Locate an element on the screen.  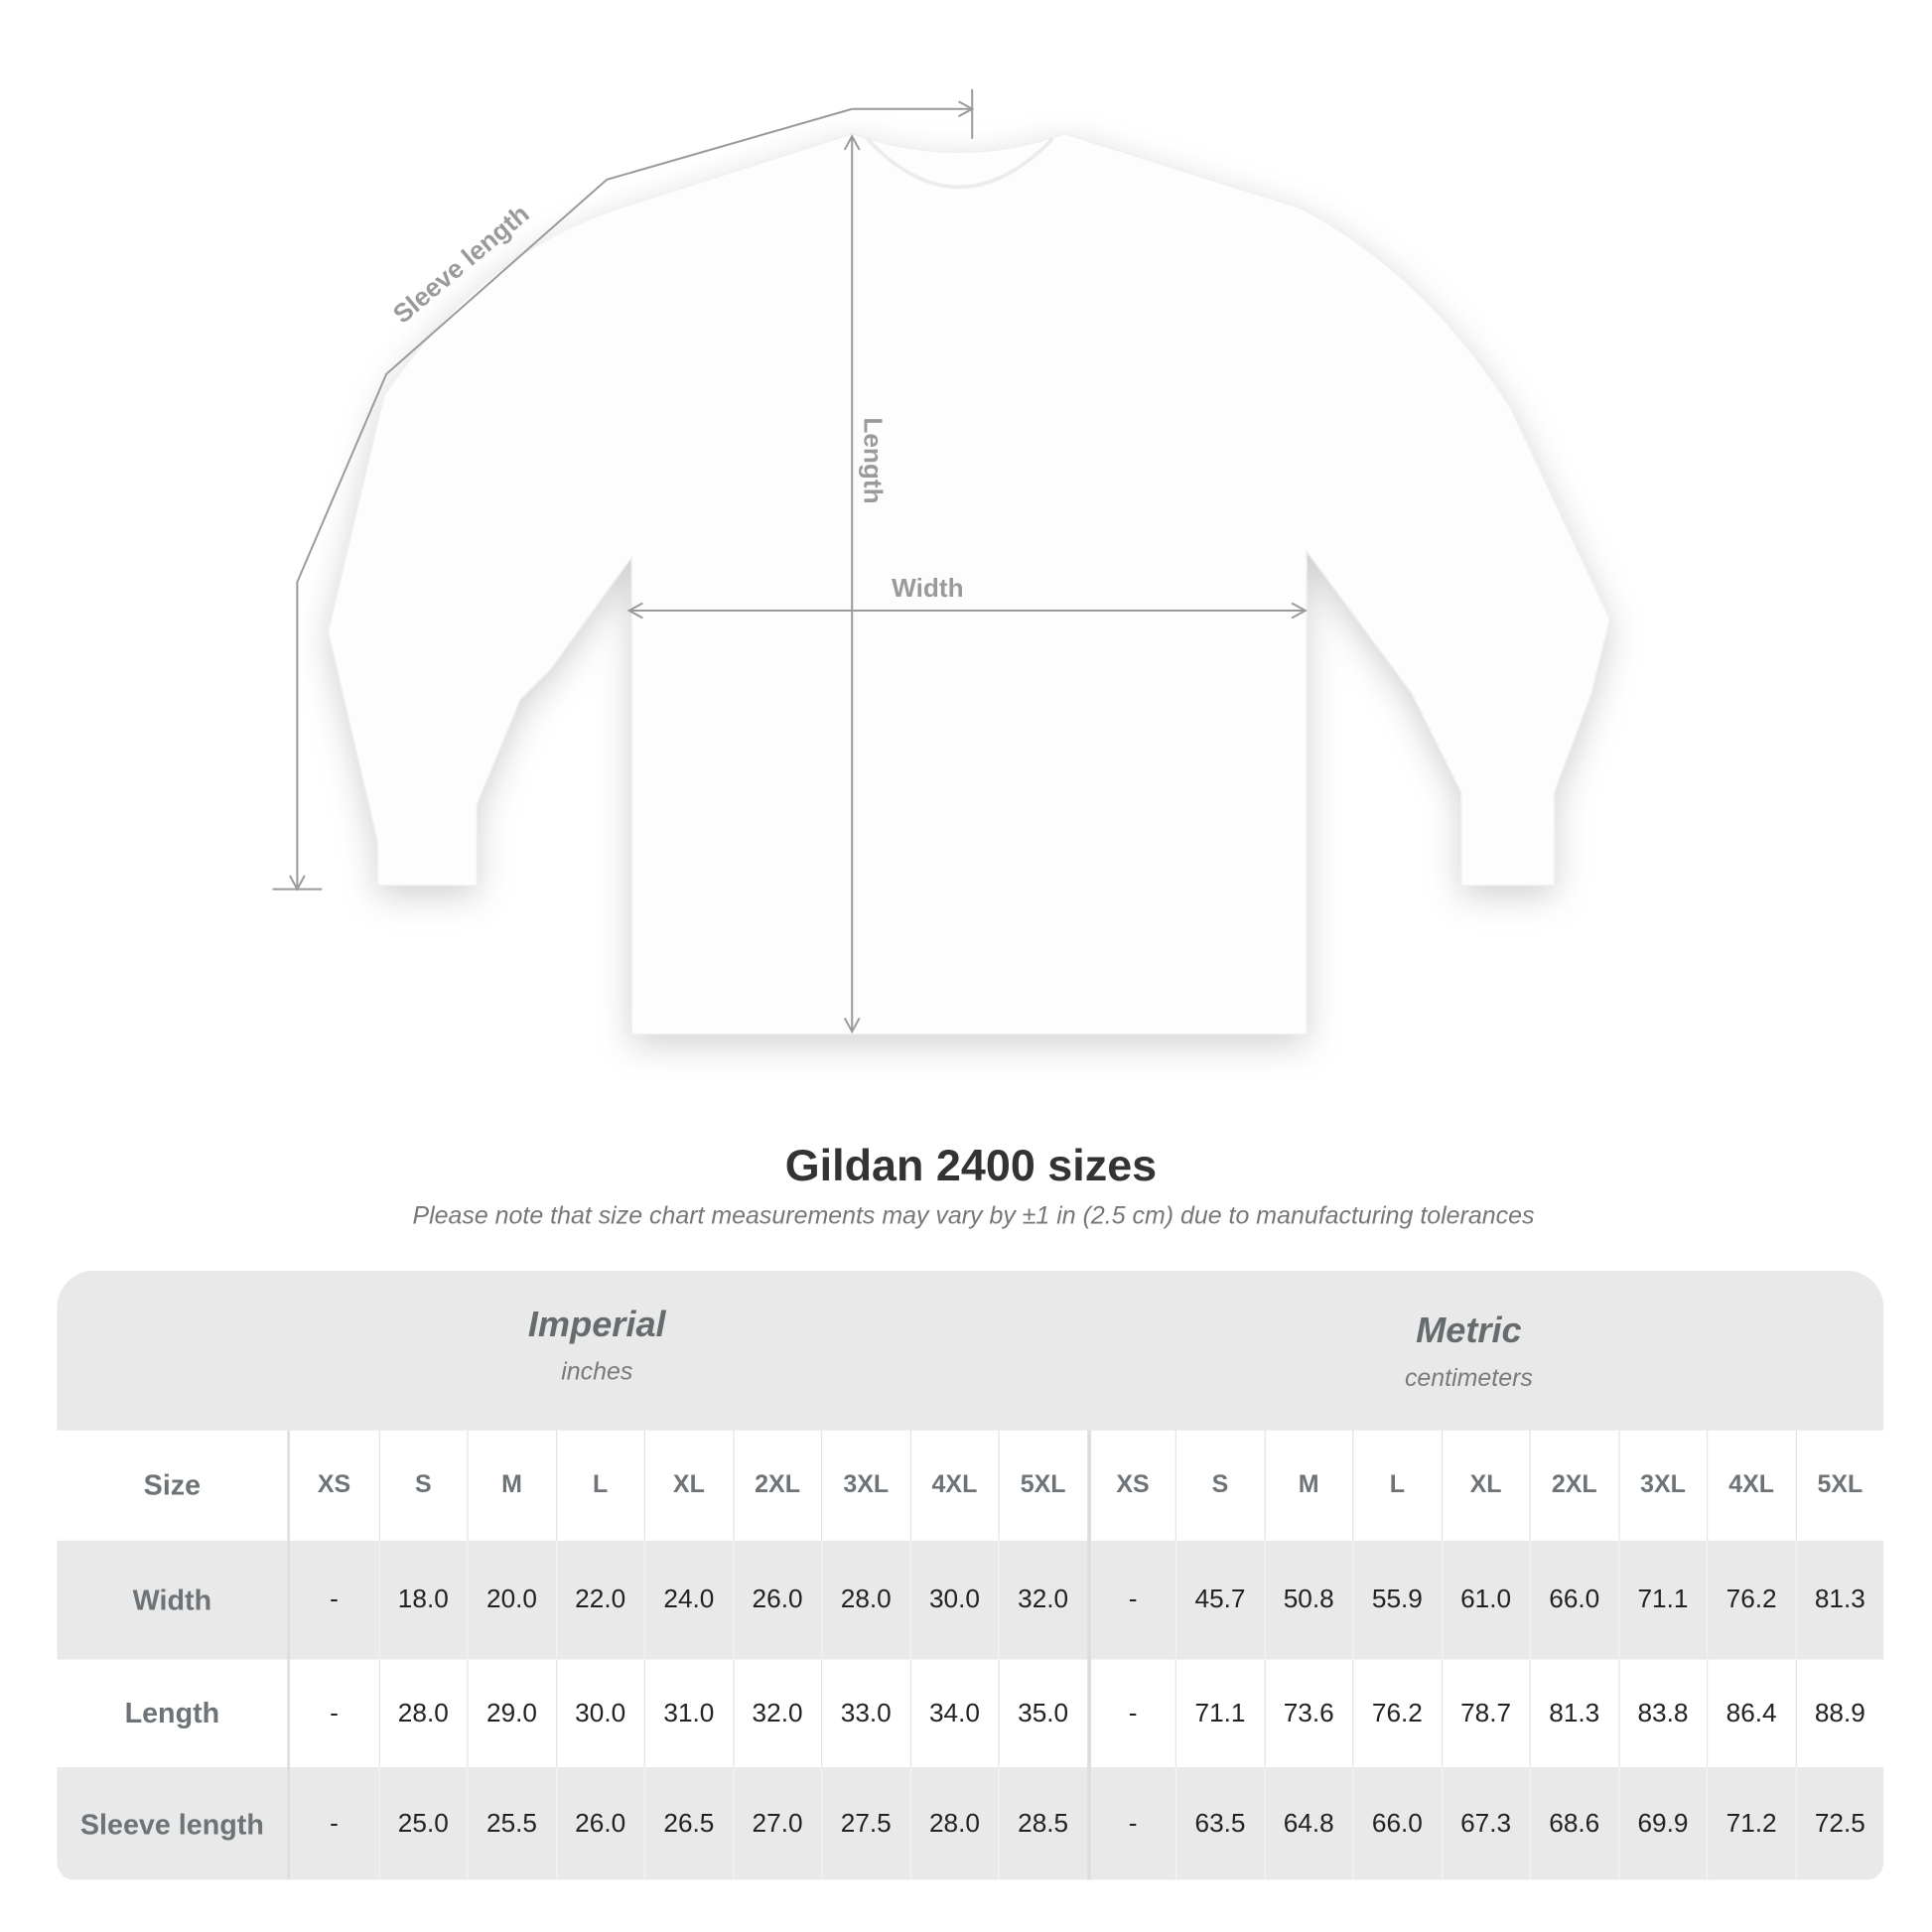
table-cell: 33.0 is located at coordinates (865, 1714).